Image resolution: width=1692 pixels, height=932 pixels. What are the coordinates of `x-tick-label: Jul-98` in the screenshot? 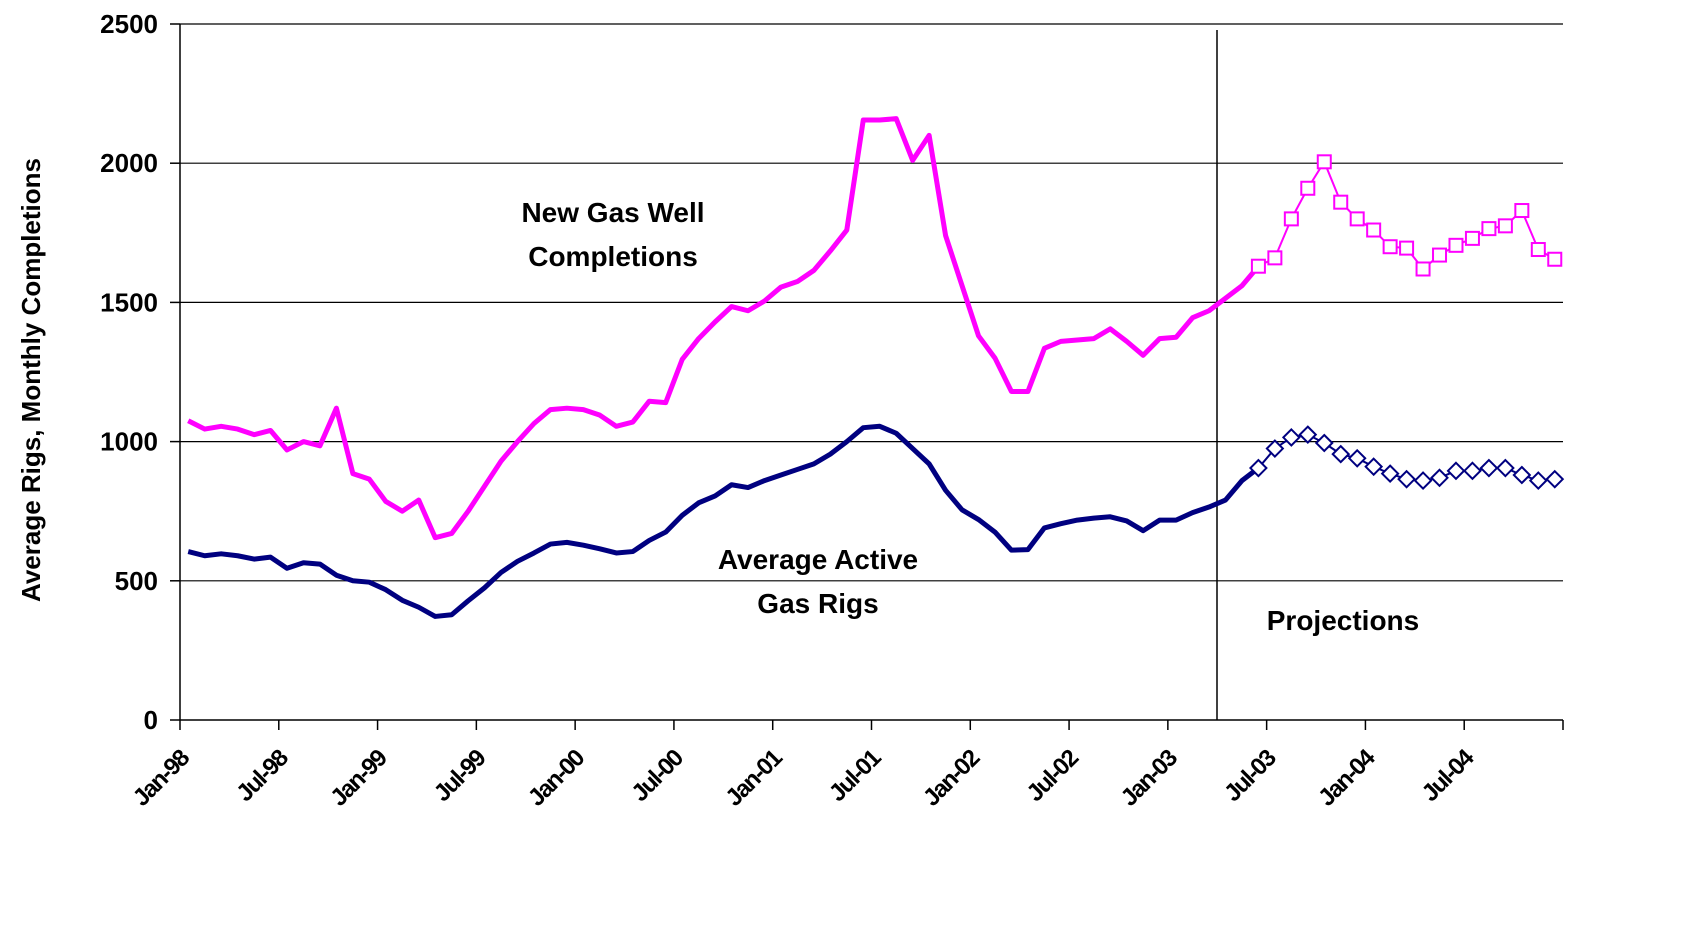 It's located at (262, 775).